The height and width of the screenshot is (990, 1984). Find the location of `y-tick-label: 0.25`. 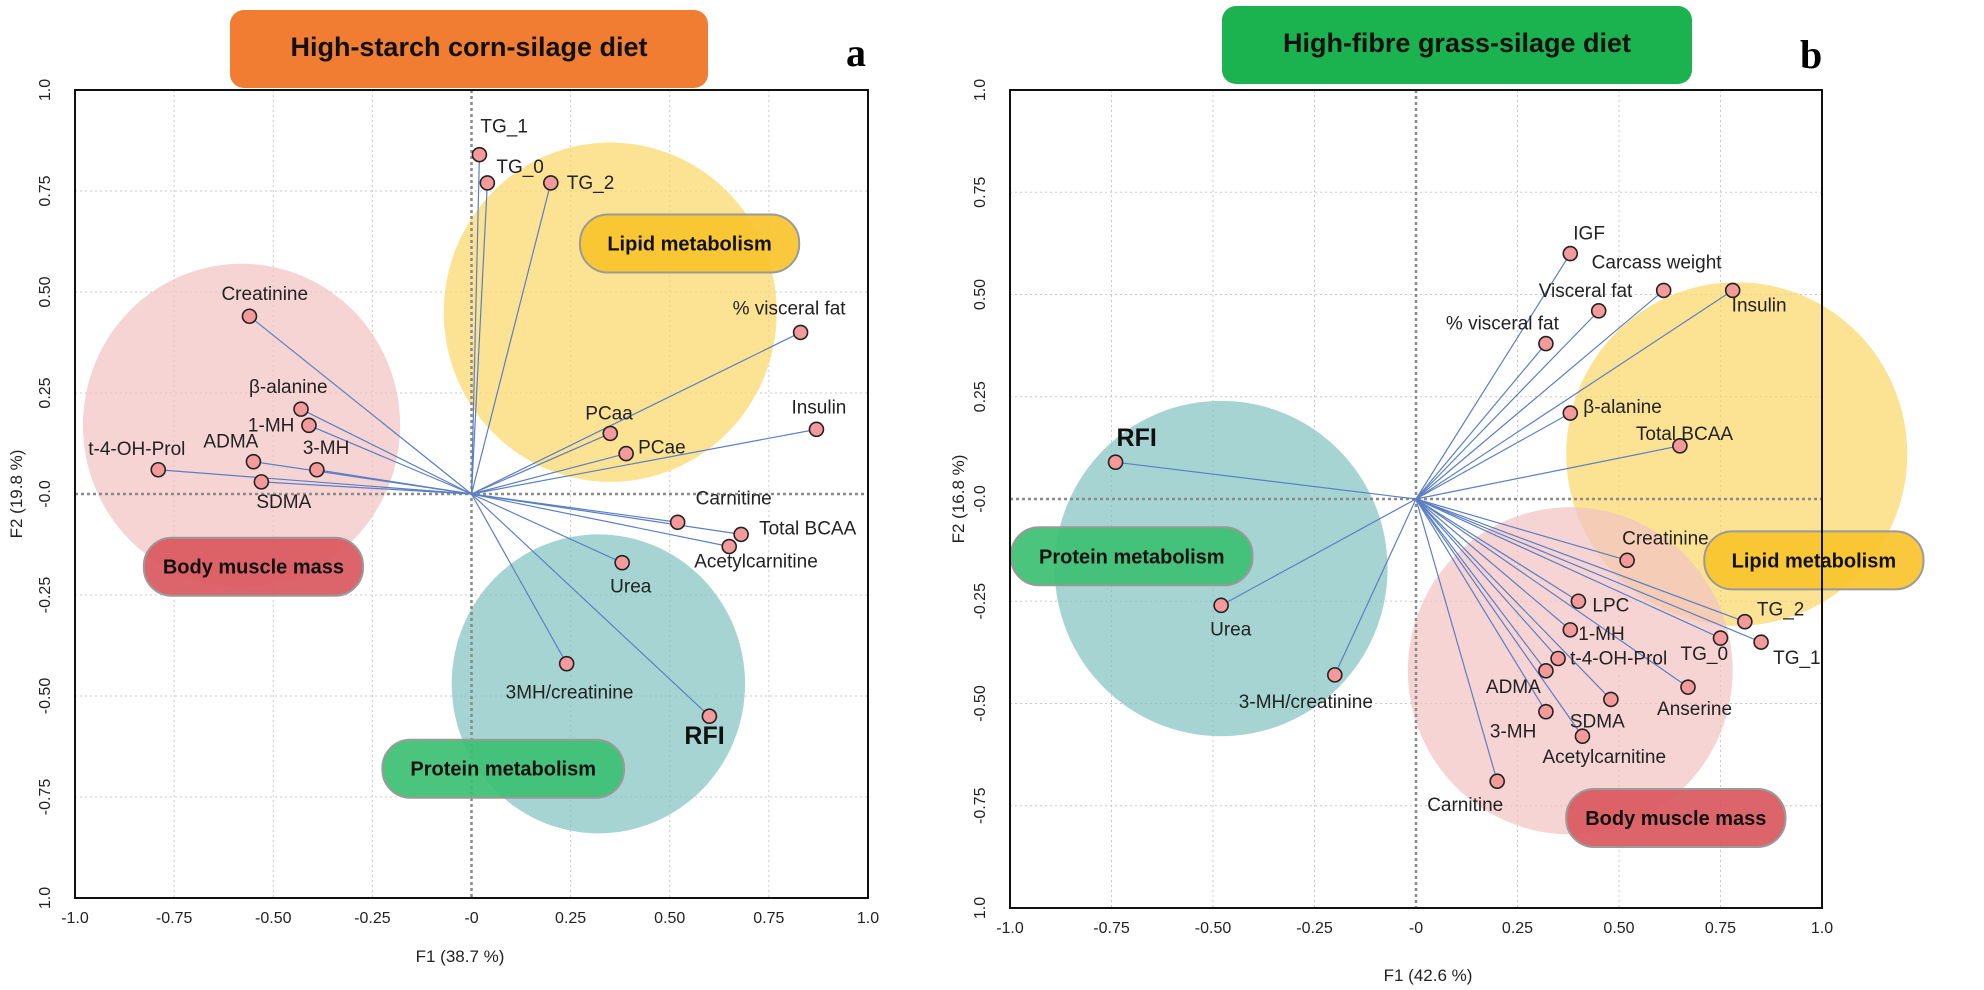

y-tick-label: 0.25 is located at coordinates (45, 392).